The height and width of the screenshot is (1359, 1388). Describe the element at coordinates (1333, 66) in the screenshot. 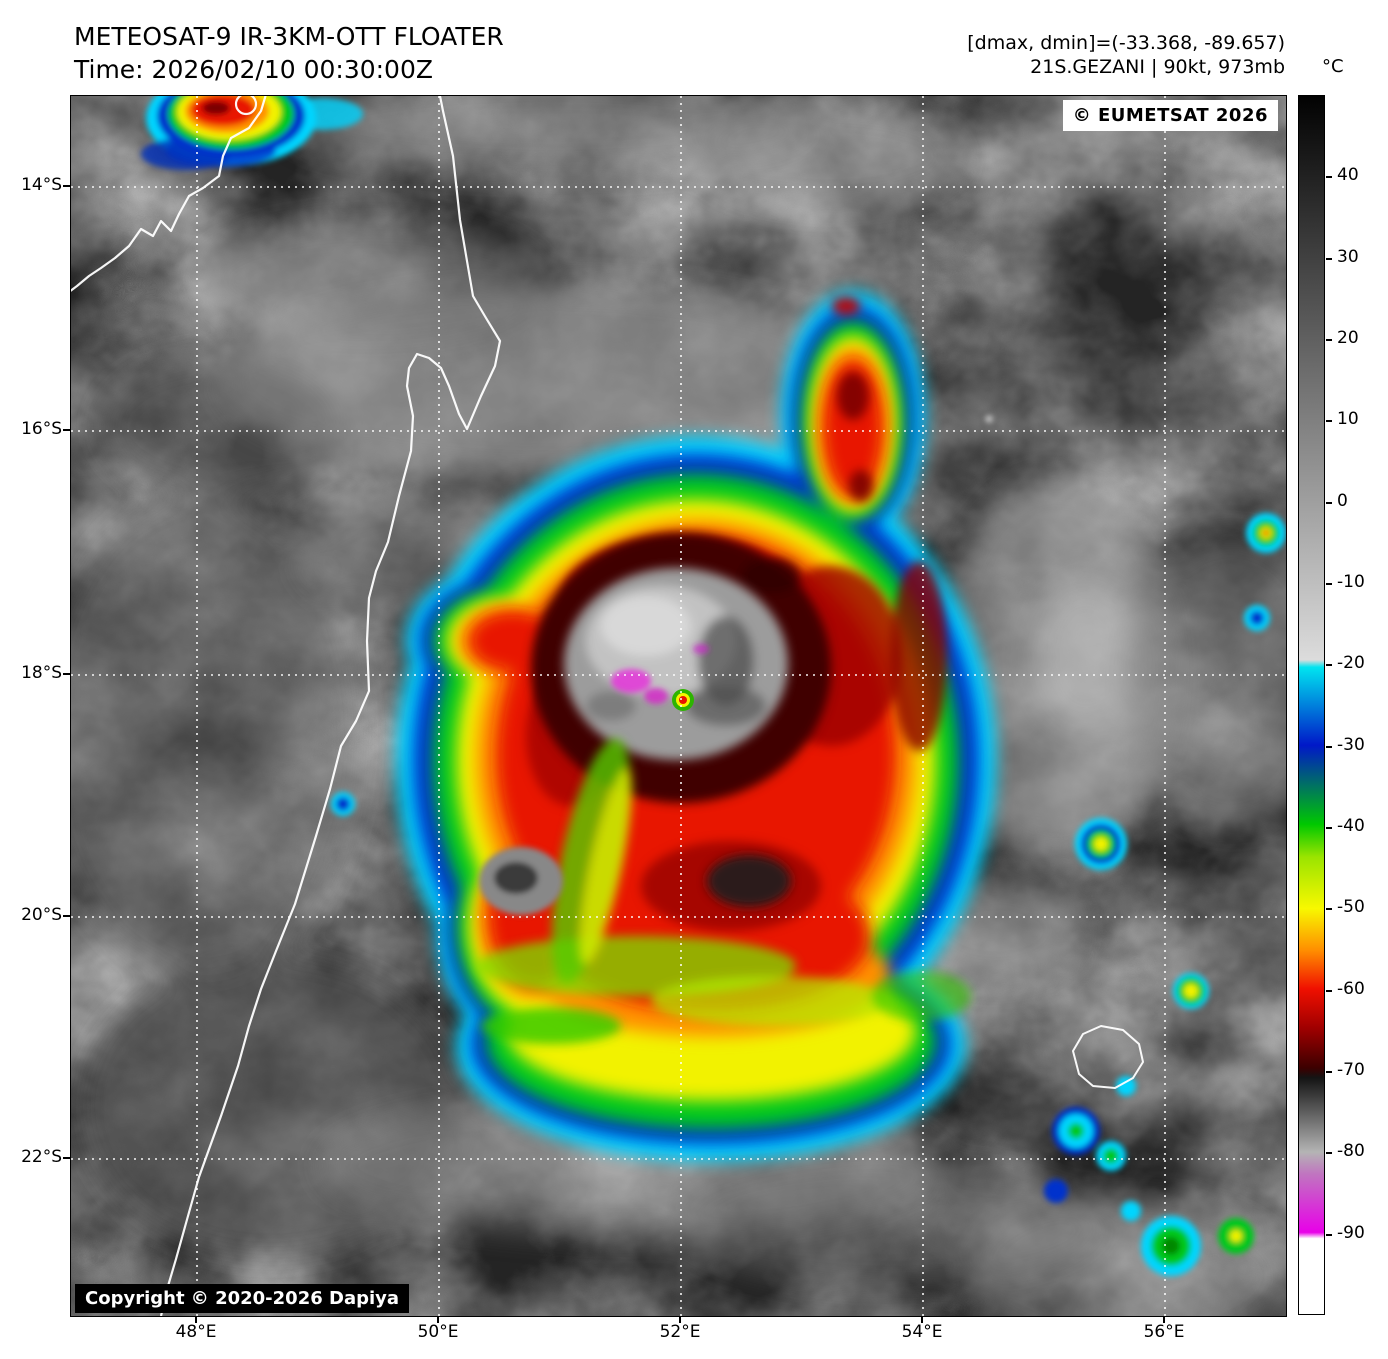

I see `colorbar-unit-label: °C` at that location.